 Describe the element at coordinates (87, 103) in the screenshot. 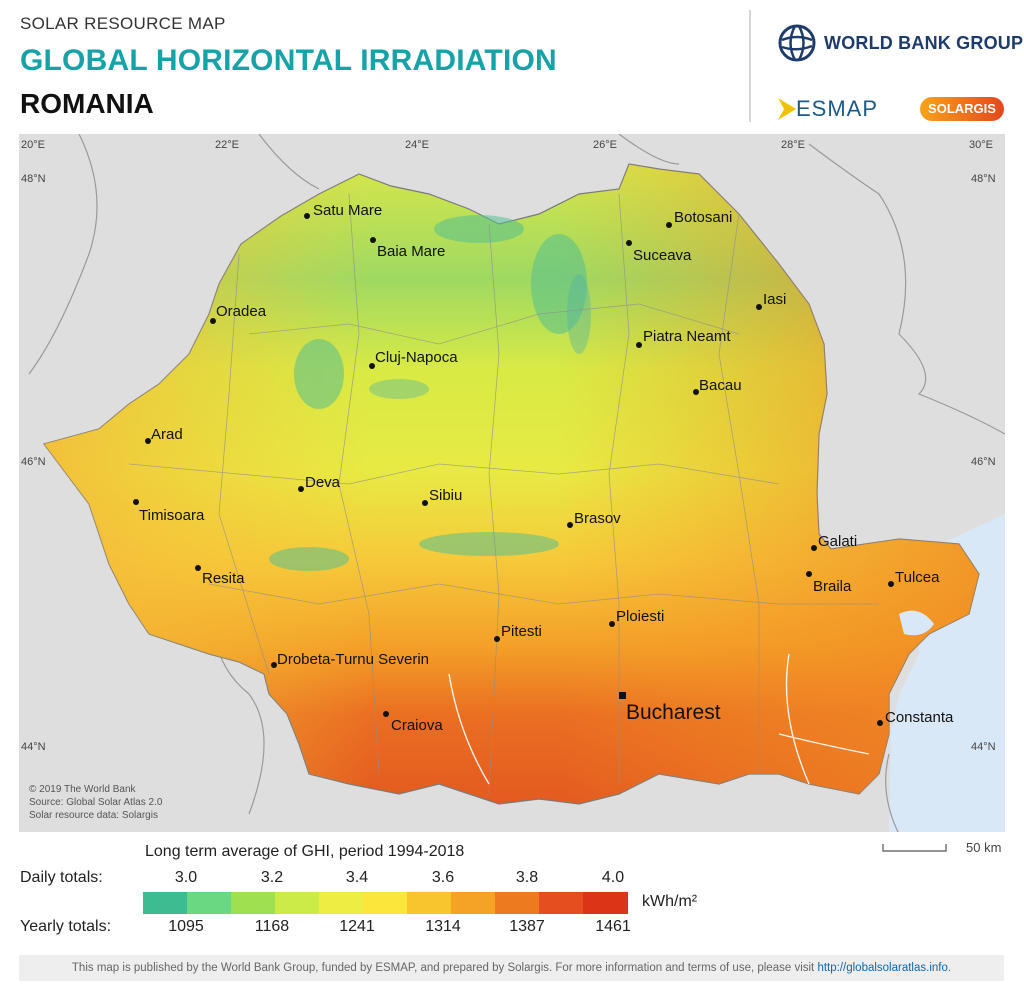

I see `country-title: ROMANIA` at that location.